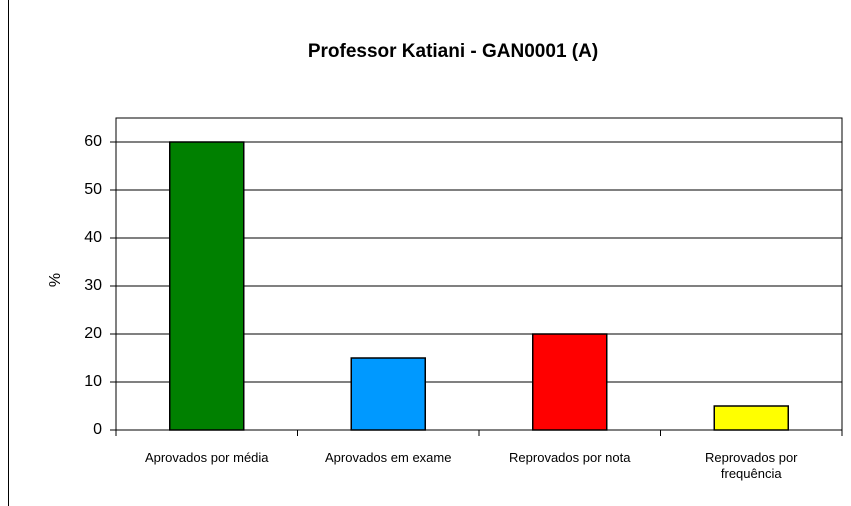 The width and height of the screenshot is (851, 506). I want to click on x-tick-label: Reprovados por frequência, so click(751, 465).